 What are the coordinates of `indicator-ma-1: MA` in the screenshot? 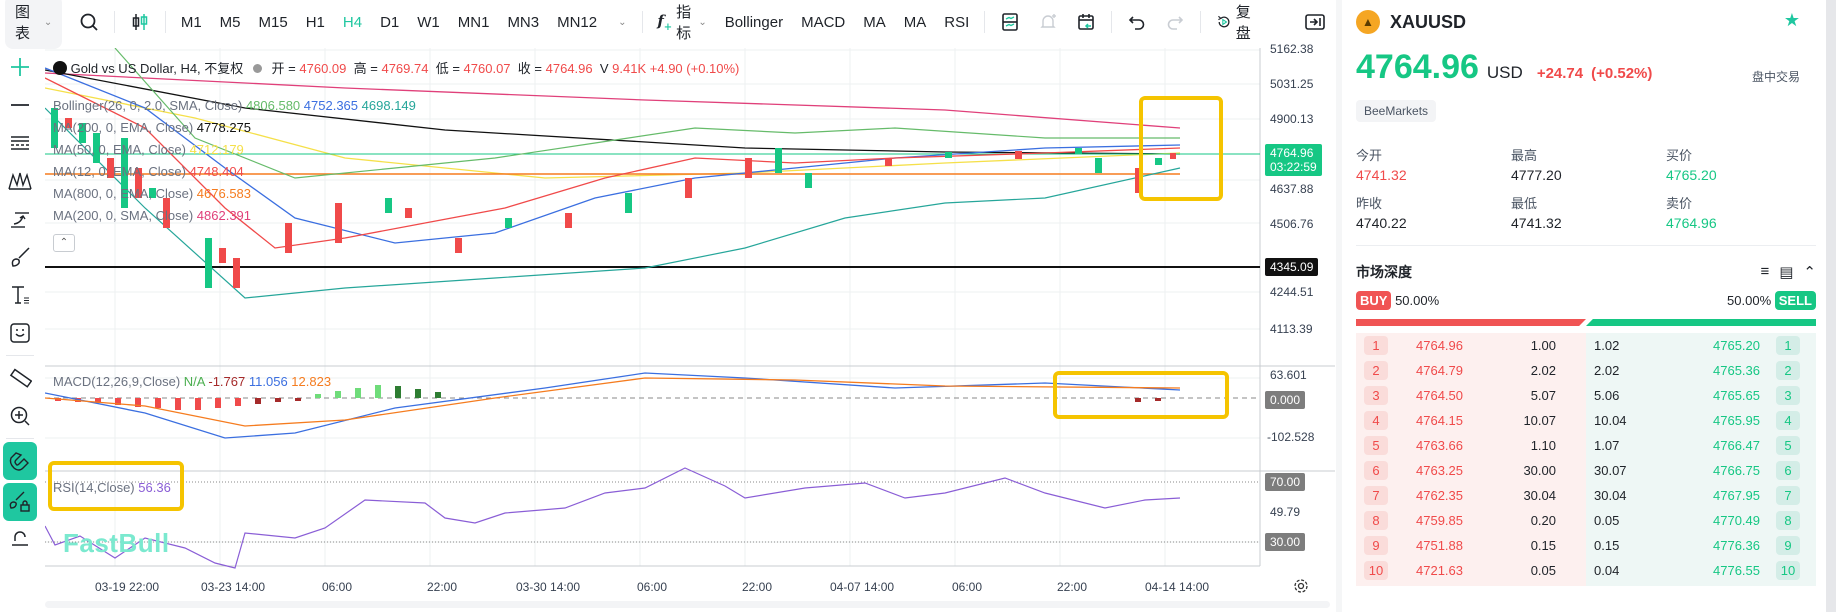 It's located at (874, 22).